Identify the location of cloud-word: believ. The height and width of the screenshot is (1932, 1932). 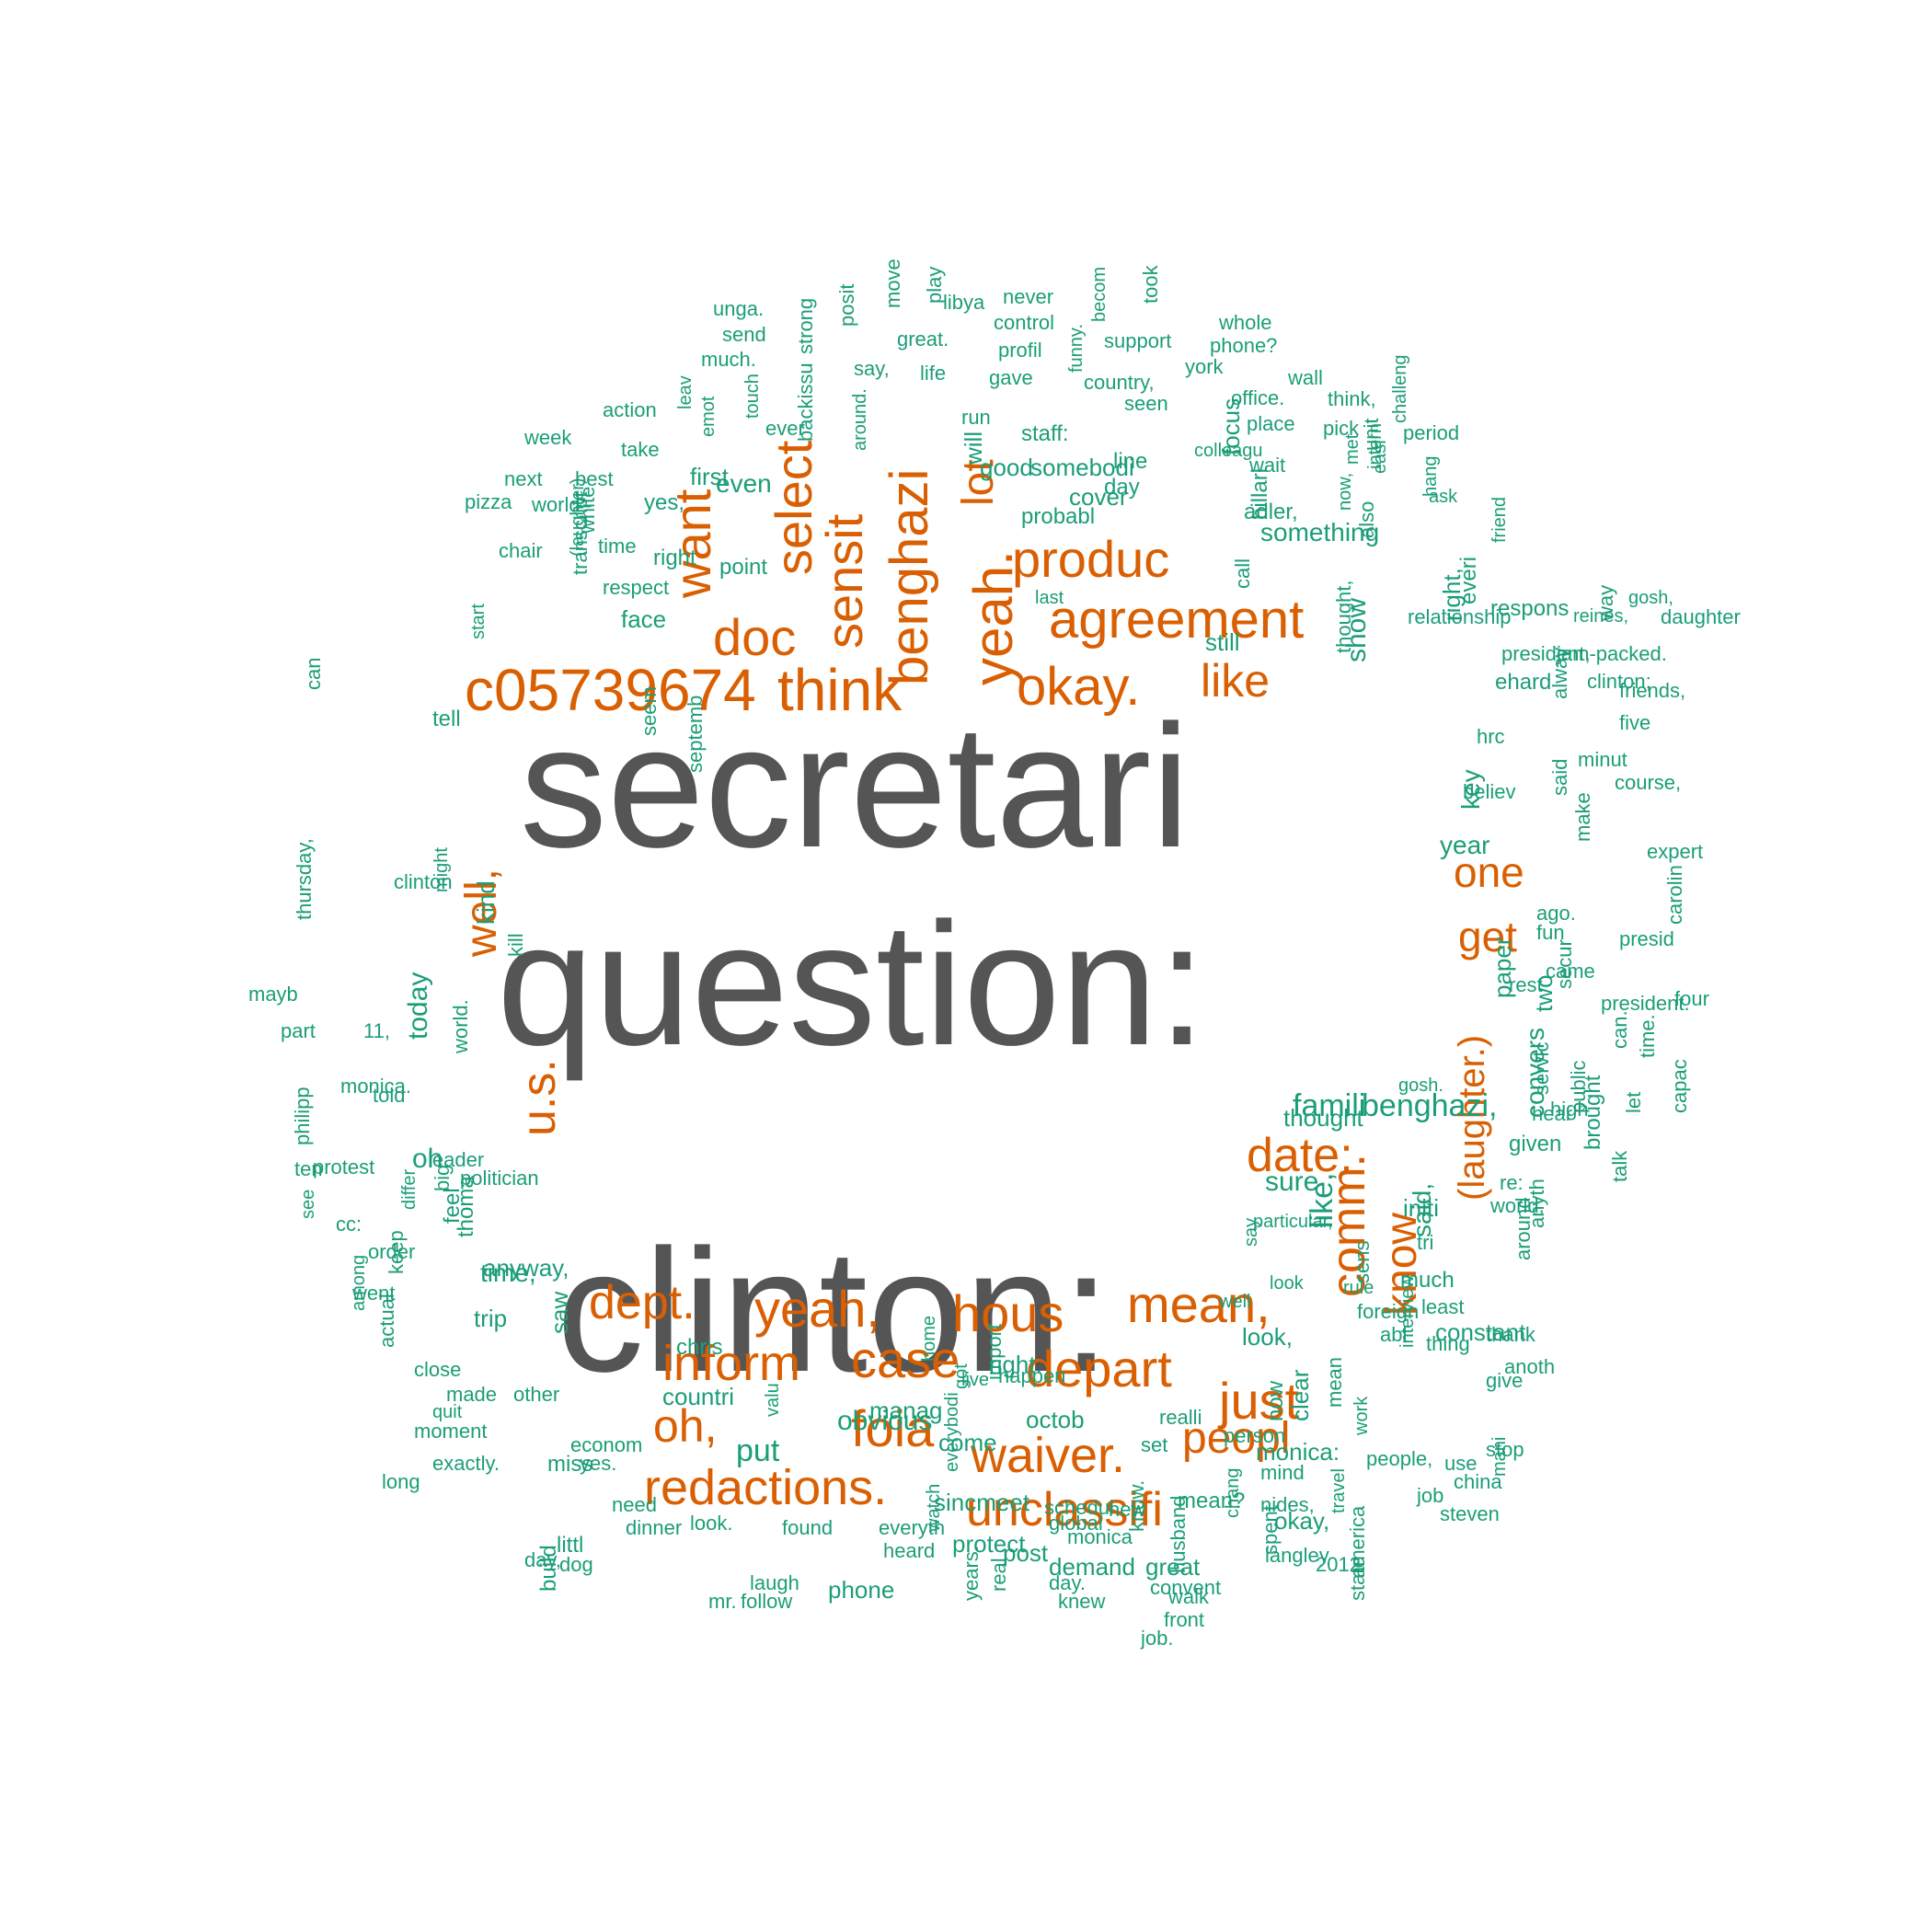
(1489, 791).